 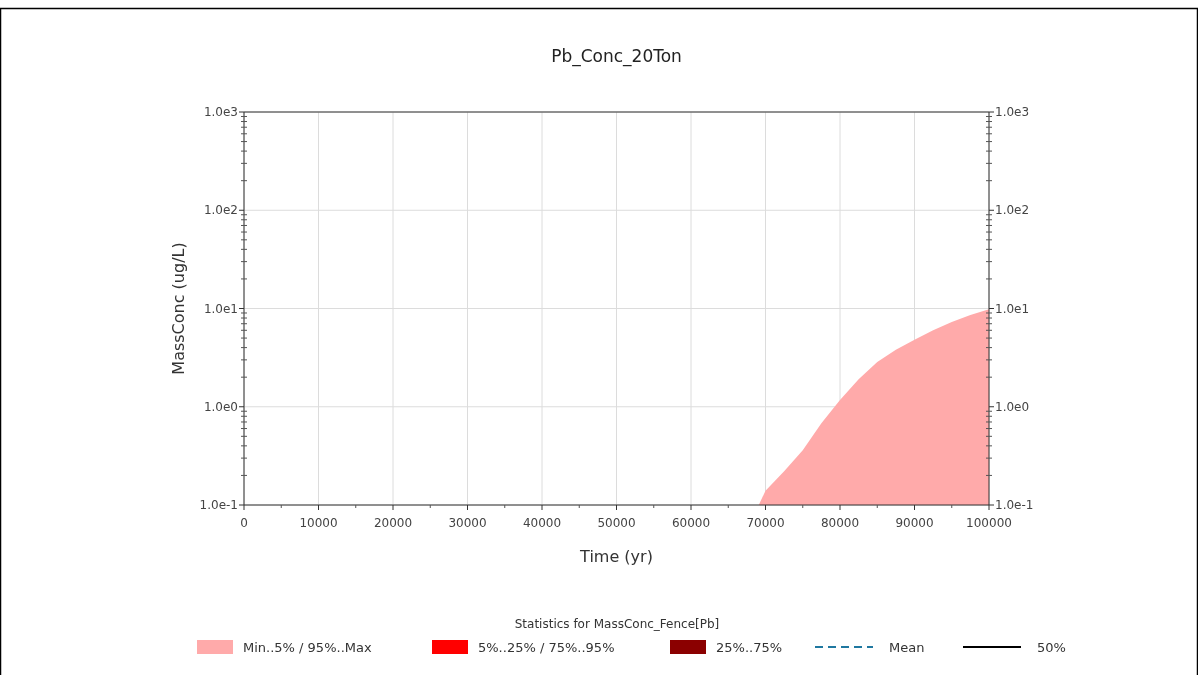 I want to click on x-tick-label: 30000, so click(x=467, y=523).